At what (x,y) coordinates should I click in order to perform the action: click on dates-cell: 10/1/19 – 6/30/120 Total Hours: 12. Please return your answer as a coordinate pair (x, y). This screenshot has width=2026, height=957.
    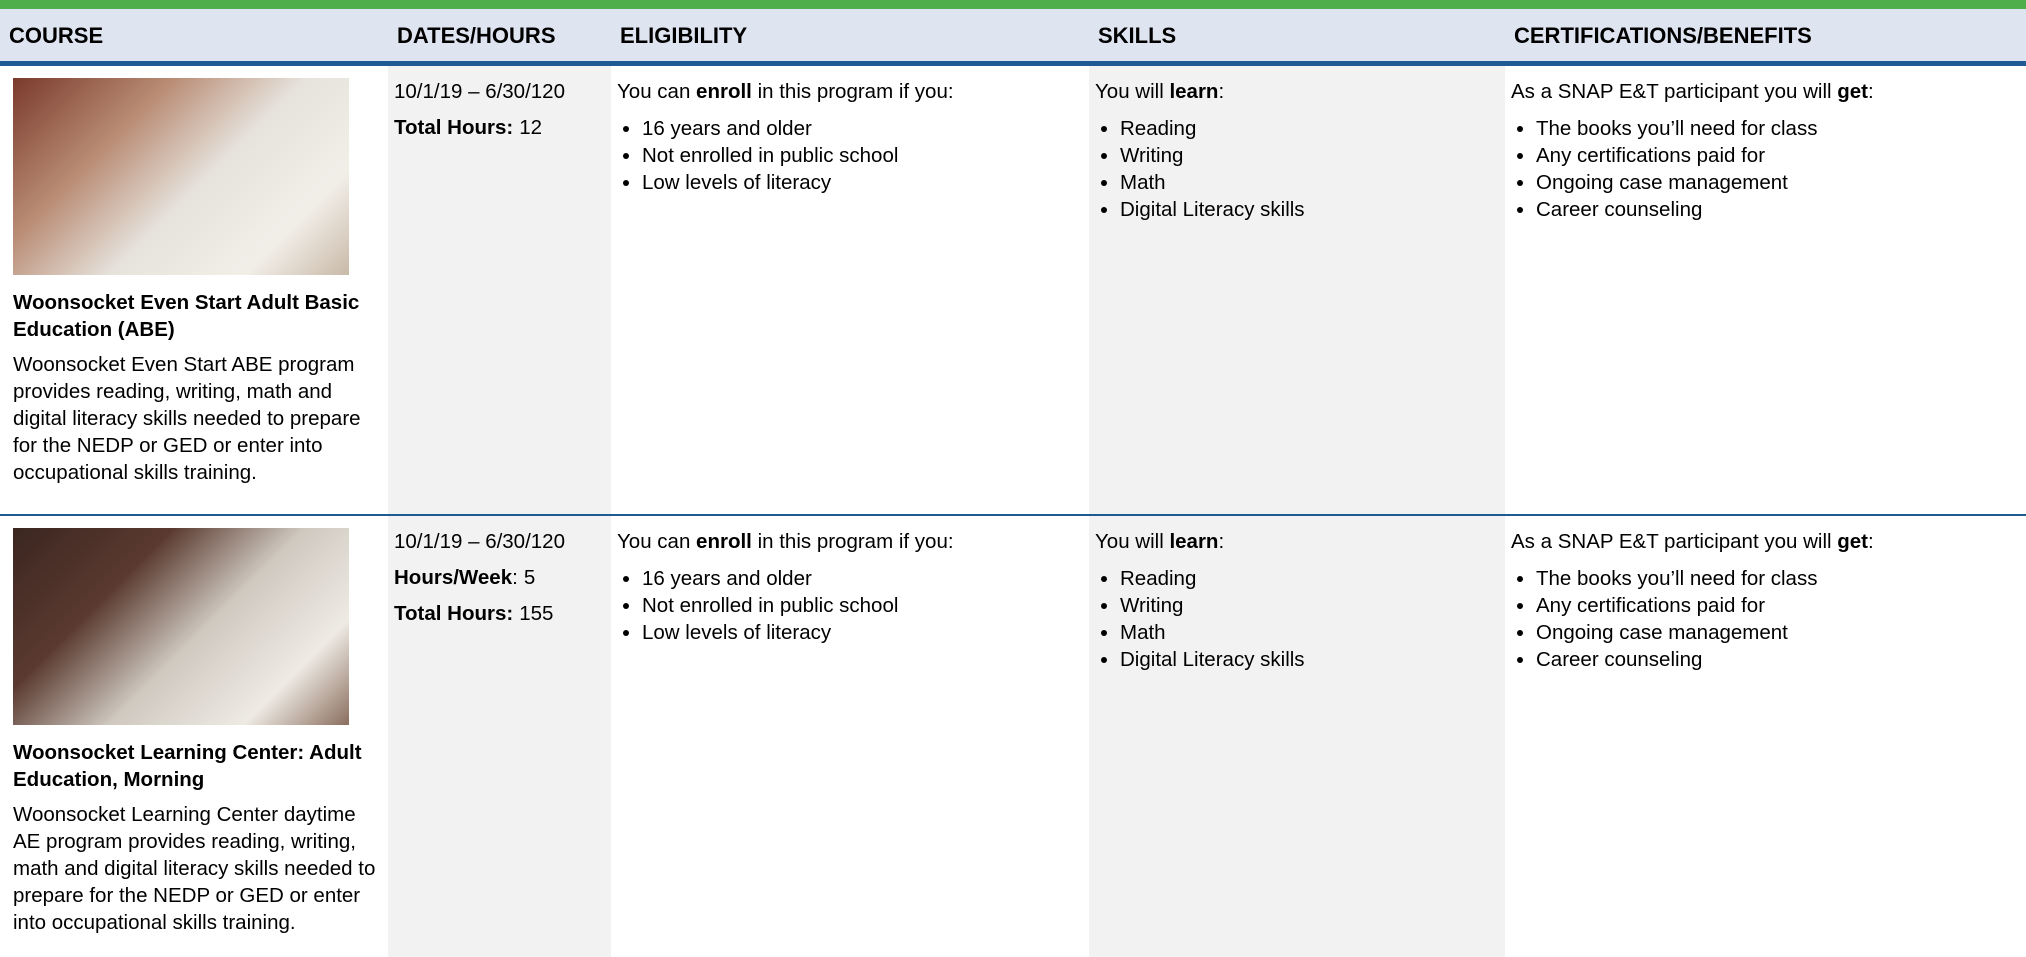
    Looking at the image, I should click on (499, 290).